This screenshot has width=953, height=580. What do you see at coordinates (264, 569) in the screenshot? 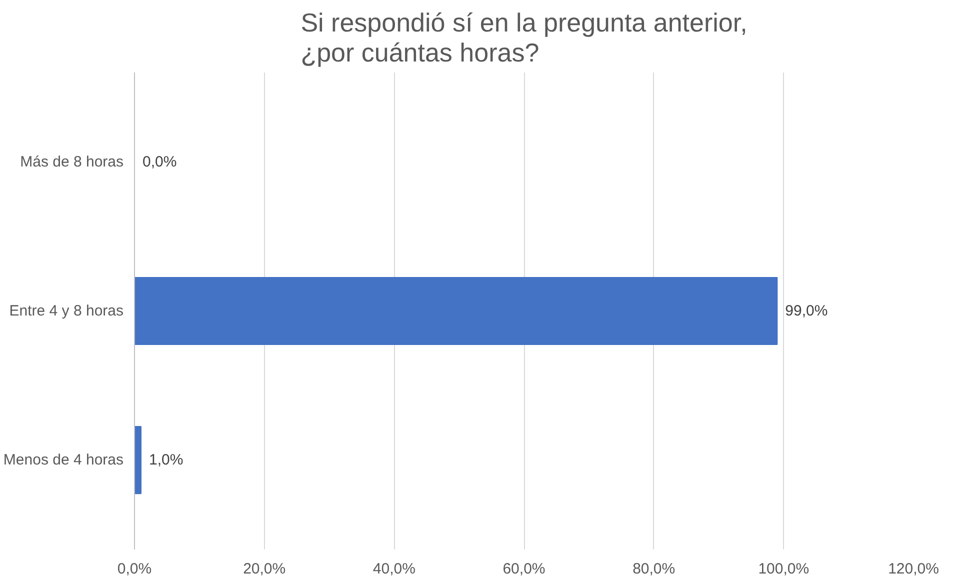
I see `x-tick-label: 20,0%` at bounding box center [264, 569].